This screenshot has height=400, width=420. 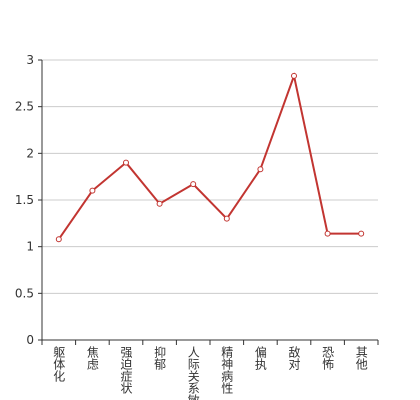 I want to click on x-tick-label: 焦虑, so click(x=92, y=358).